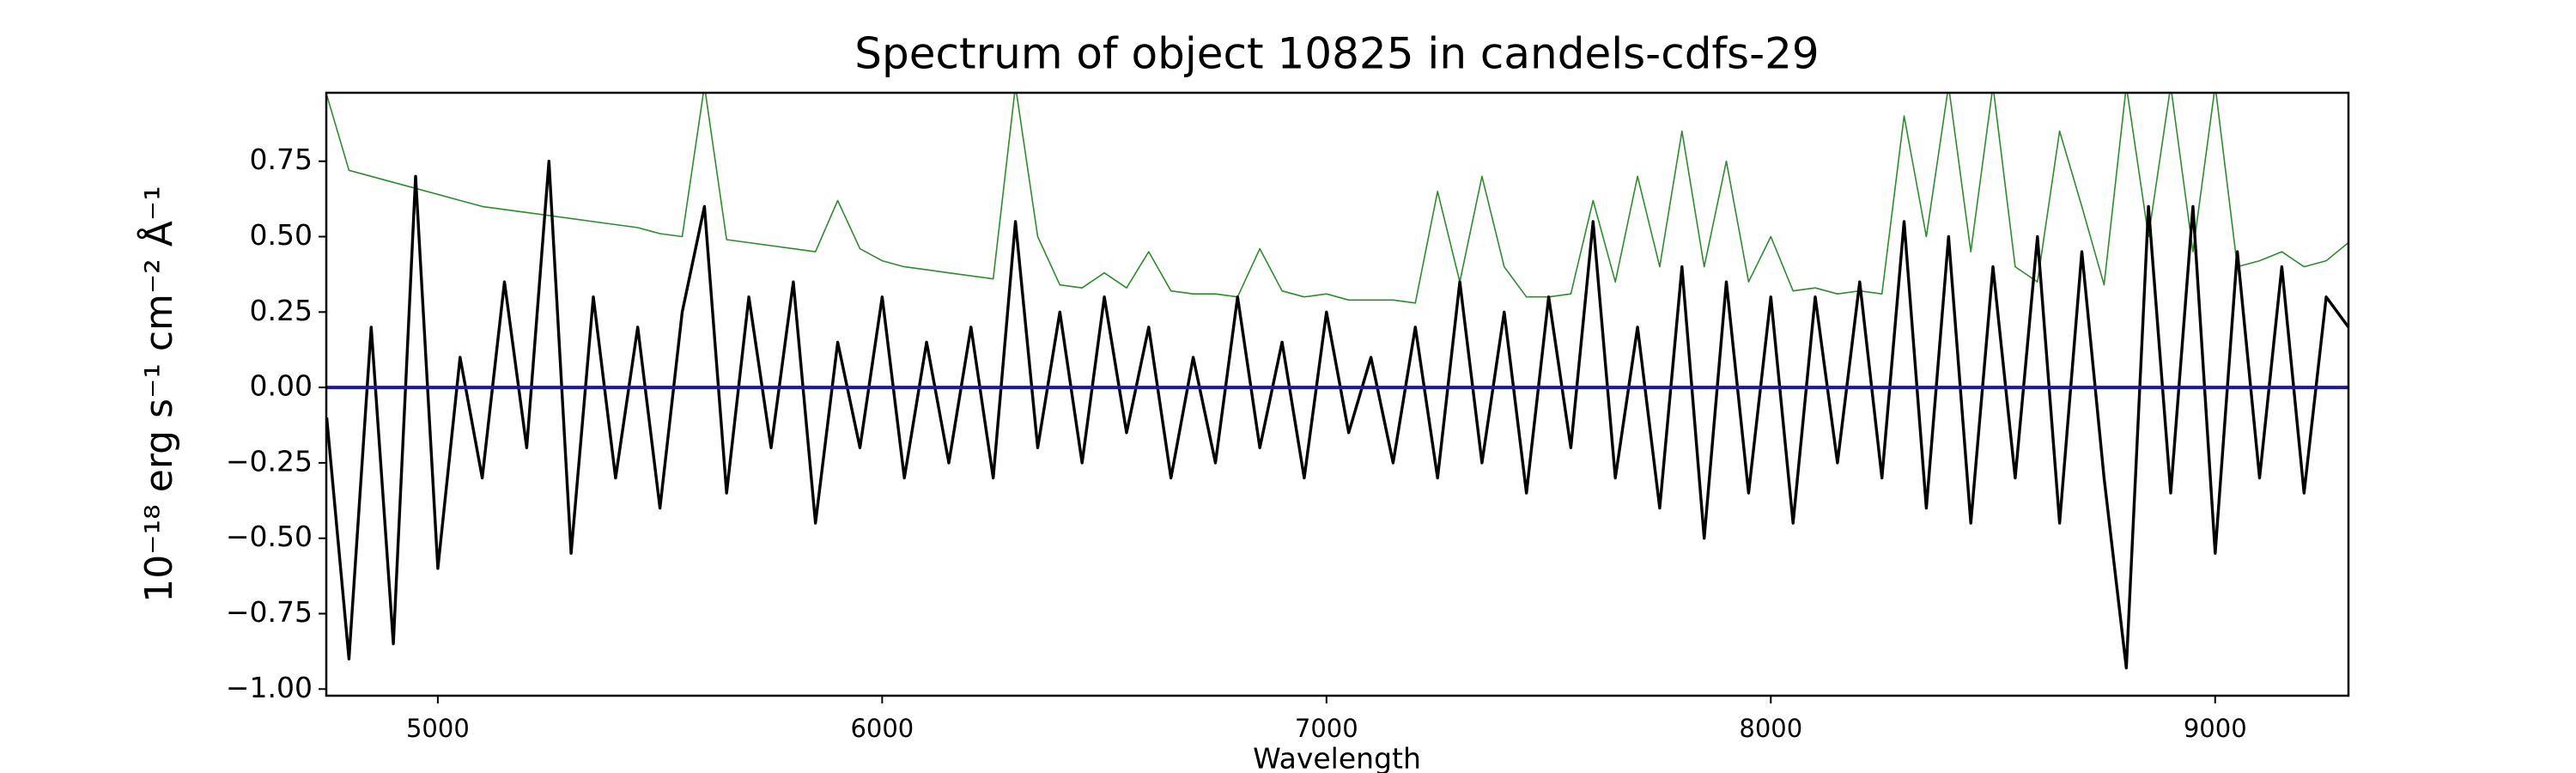  Describe the element at coordinates (269, 461) in the screenshot. I see `y-tick-label: −0.25` at that location.